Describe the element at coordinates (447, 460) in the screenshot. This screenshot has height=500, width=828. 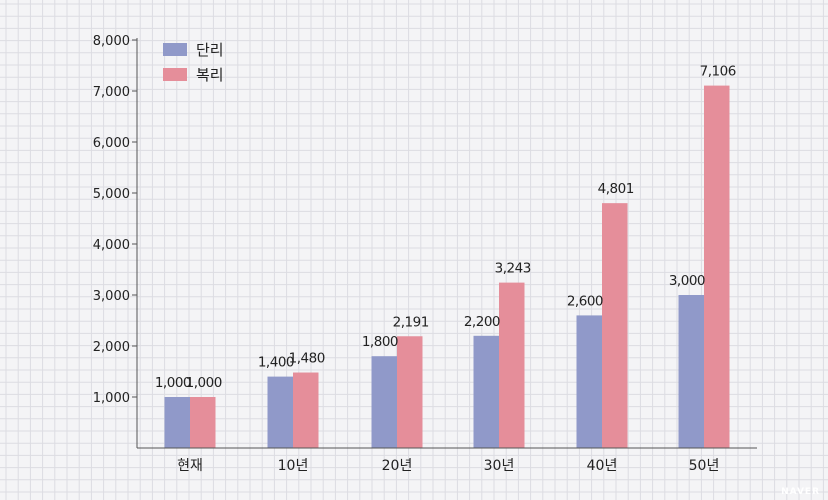
I see `x-axis: 현재 10년 20년 30년 40년 50년` at that location.